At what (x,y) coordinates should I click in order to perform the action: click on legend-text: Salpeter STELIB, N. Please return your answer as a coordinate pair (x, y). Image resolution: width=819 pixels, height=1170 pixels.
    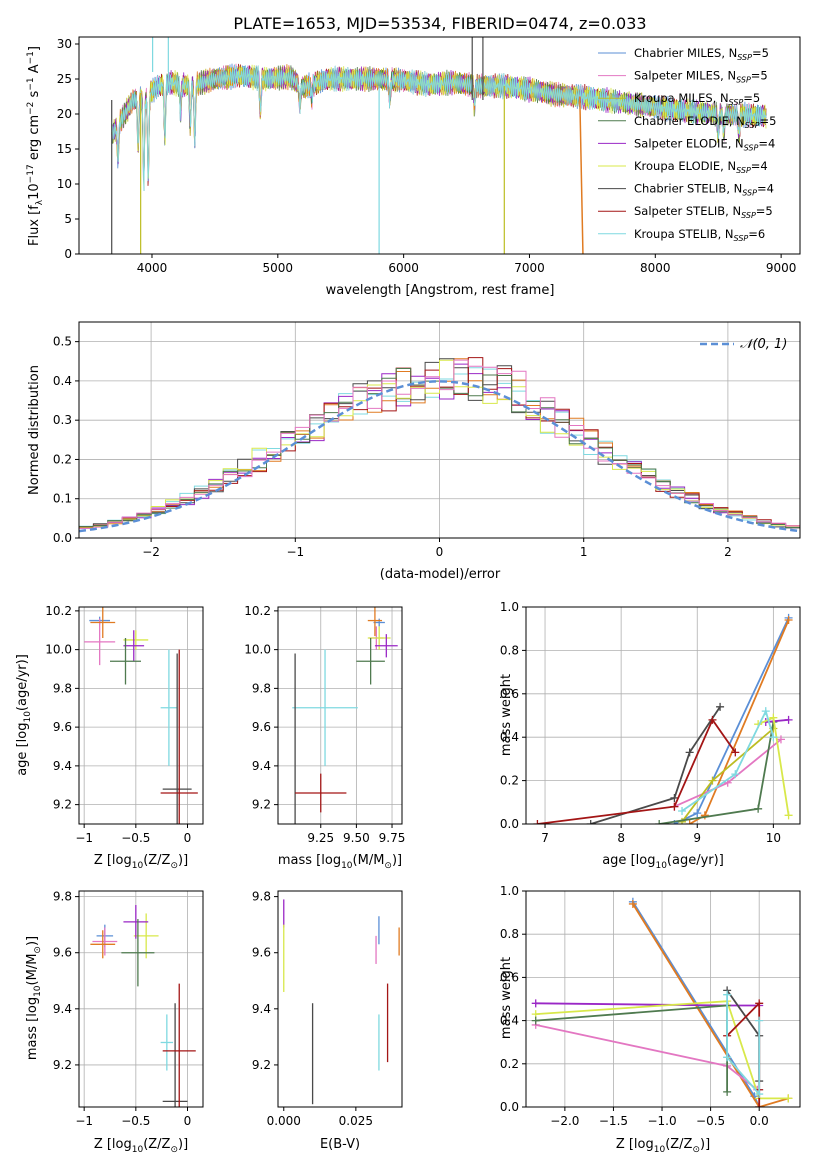
    Looking at the image, I should click on (687, 211).